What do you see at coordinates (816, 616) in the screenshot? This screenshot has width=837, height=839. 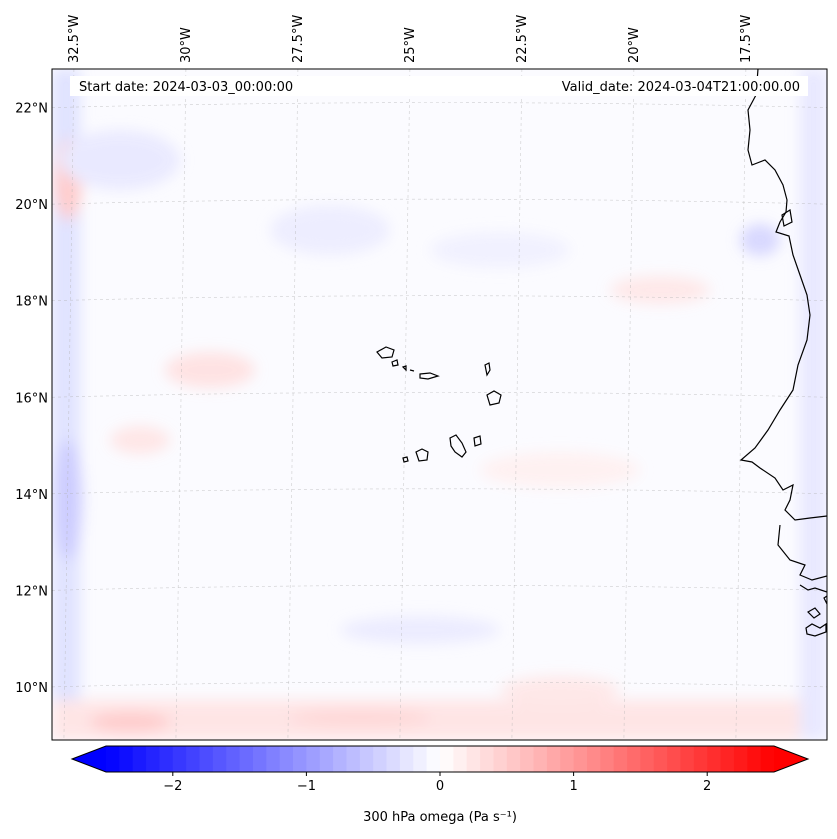 I see `coast-islands-south` at bounding box center [816, 616].